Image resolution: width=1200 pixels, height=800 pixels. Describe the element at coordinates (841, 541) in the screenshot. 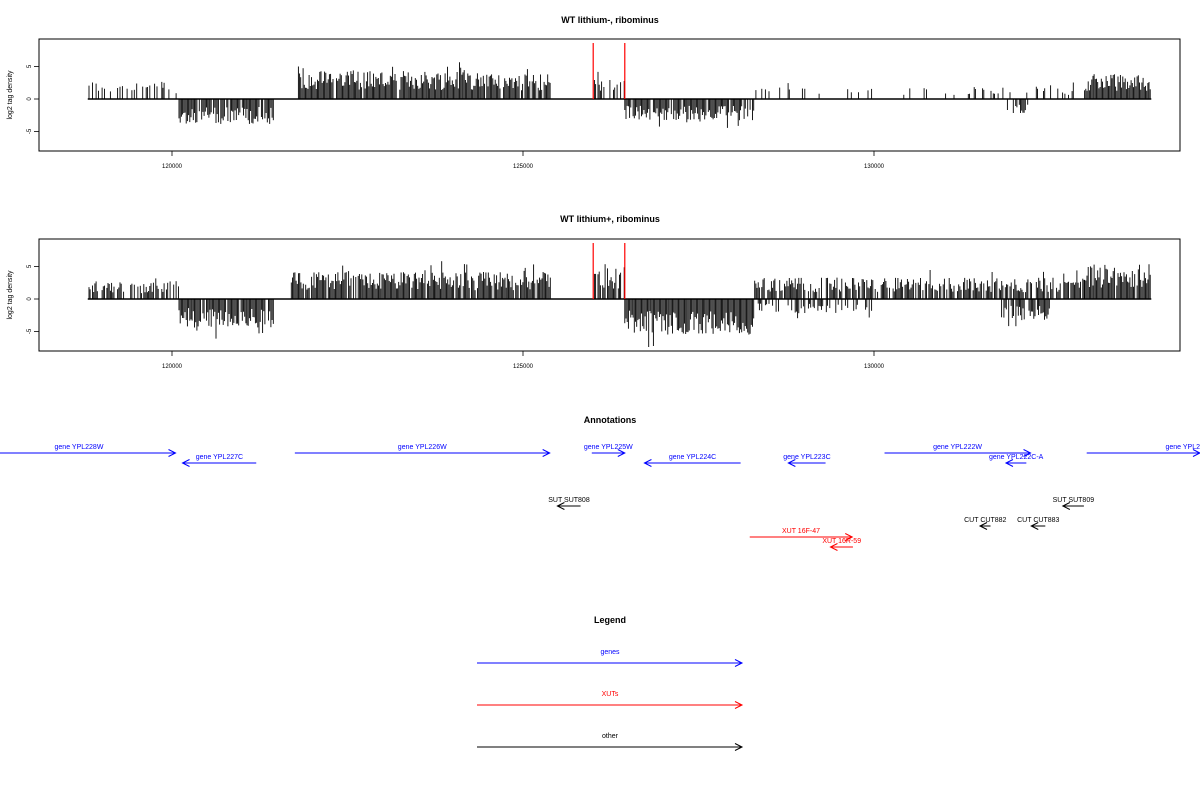

I see `annotation-label: XUT 16R-59` at that location.